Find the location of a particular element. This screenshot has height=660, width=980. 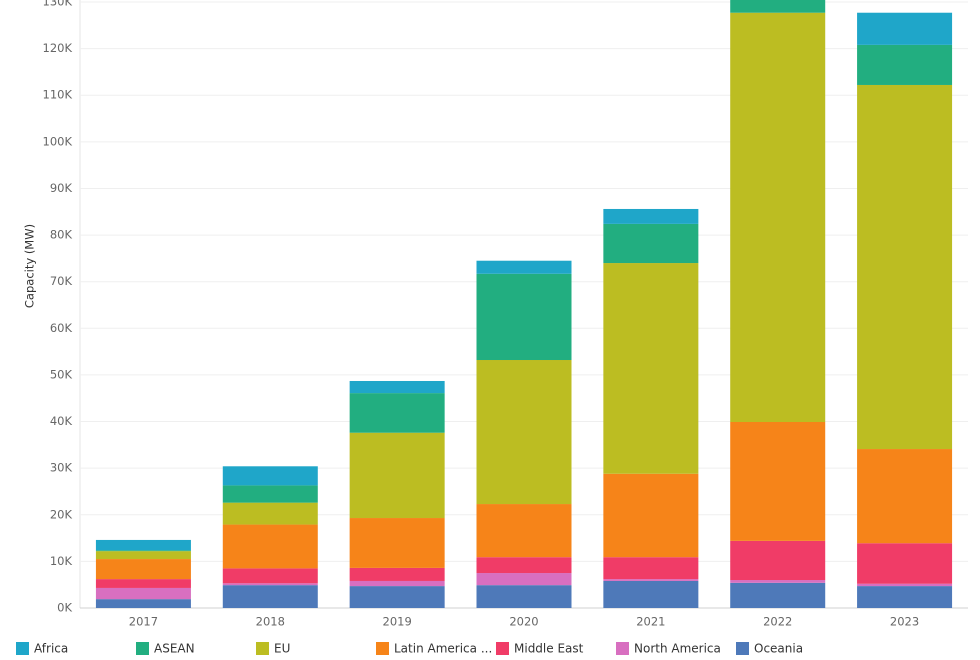

y-tick-label: 130K is located at coordinates (58, 4).